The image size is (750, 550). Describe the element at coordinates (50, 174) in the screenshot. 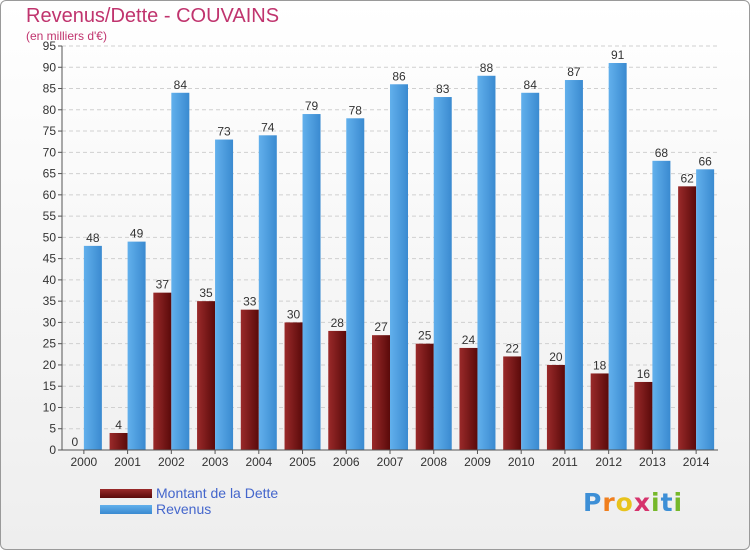

I see `y-tick-label: 65` at that location.